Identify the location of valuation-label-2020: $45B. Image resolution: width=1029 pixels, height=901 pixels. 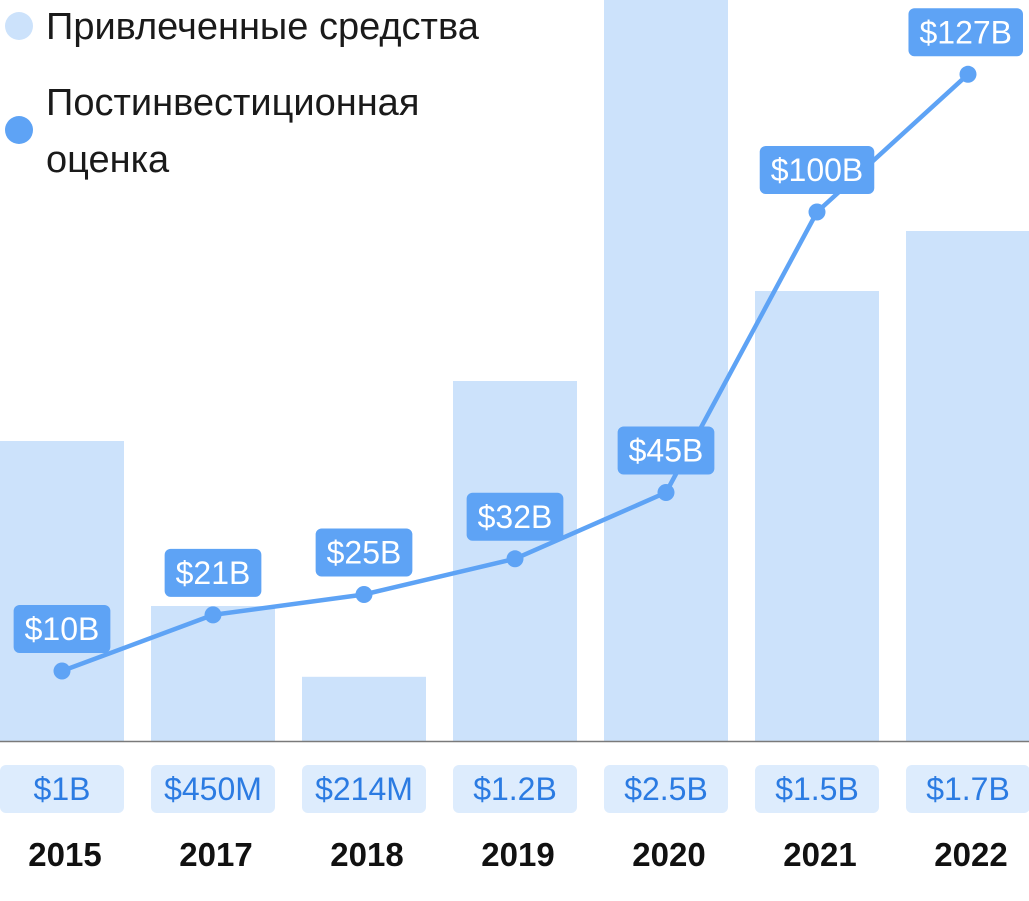
(666, 450).